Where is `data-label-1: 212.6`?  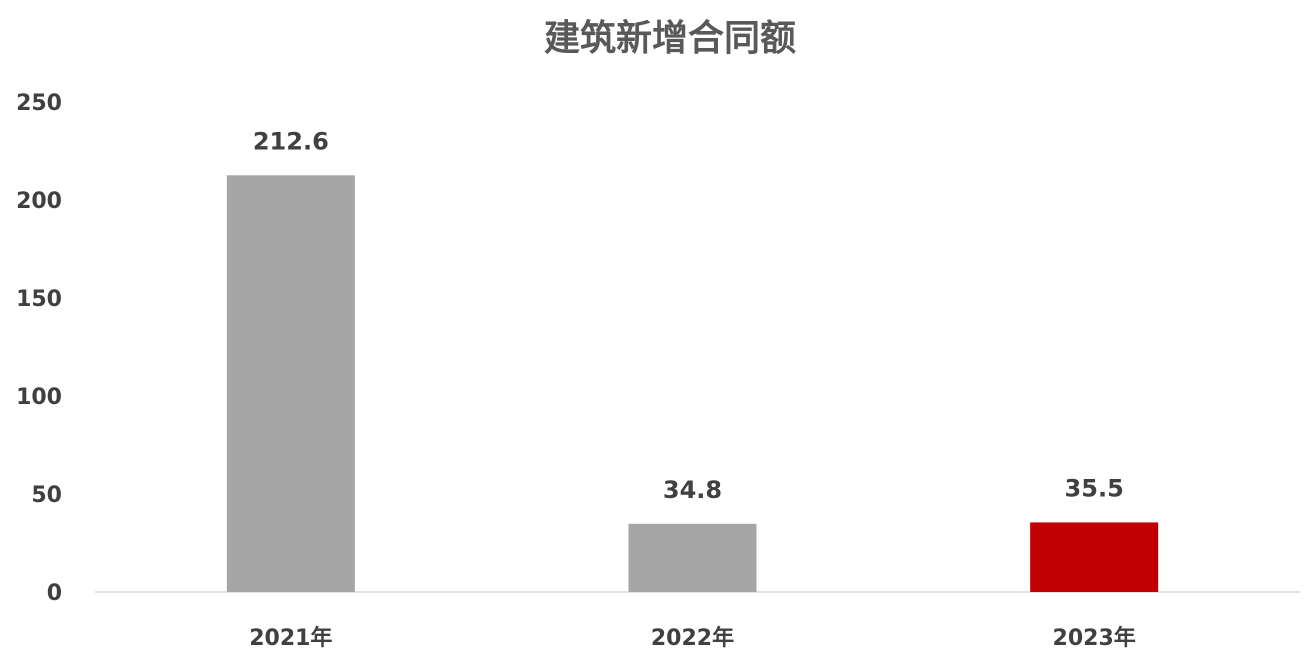
data-label-1: 212.6 is located at coordinates (291, 141).